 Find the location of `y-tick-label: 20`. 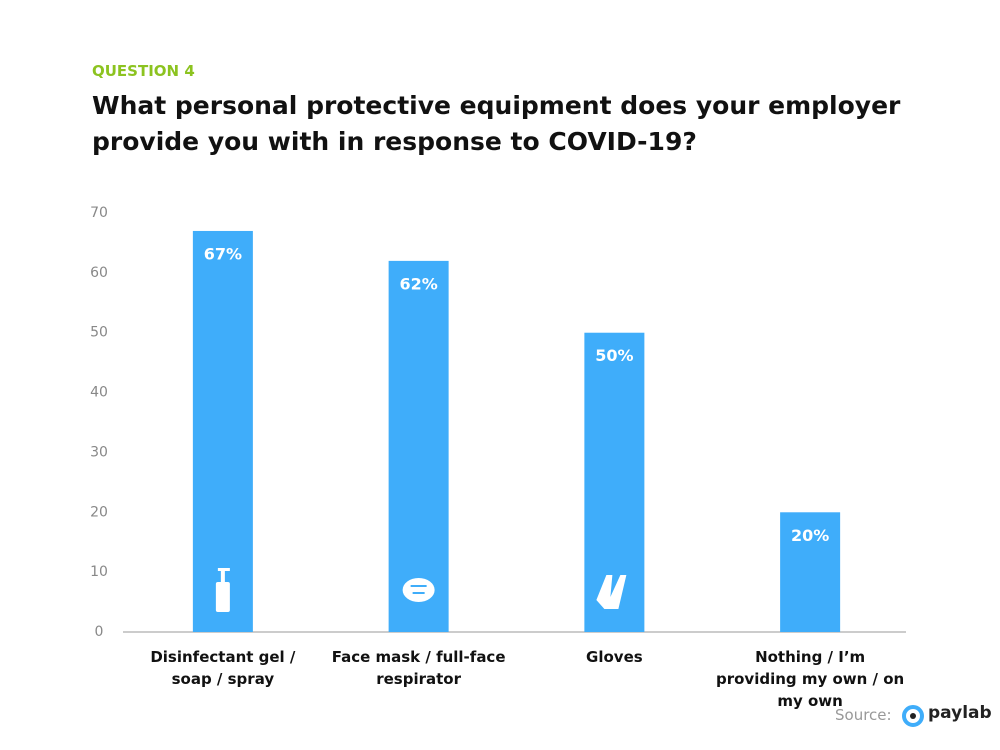

y-tick-label: 20 is located at coordinates (99, 512).